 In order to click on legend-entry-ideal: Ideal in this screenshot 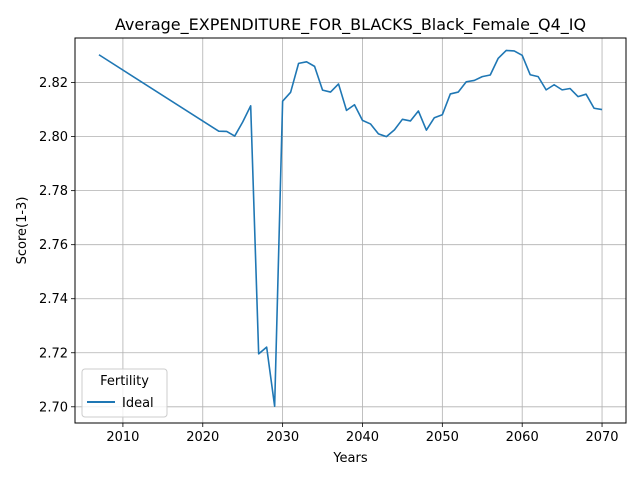, I will do `click(138, 403)`.